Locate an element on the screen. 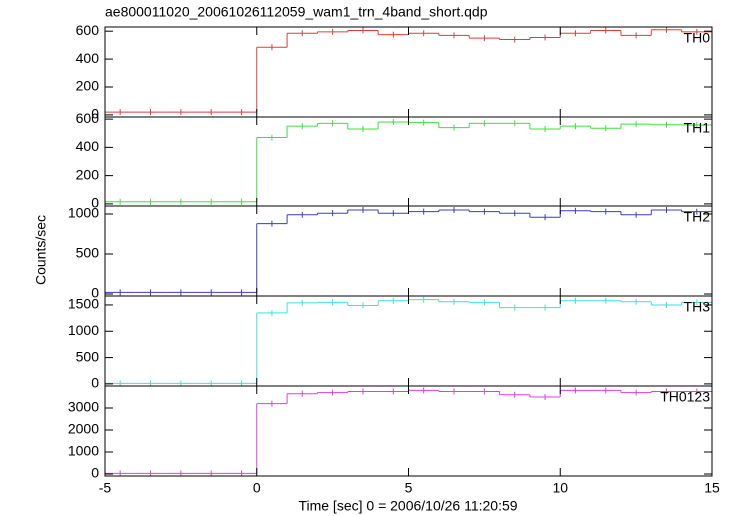 This screenshot has height=516, width=733. y-tick-label: 1500 is located at coordinates (83, 304).